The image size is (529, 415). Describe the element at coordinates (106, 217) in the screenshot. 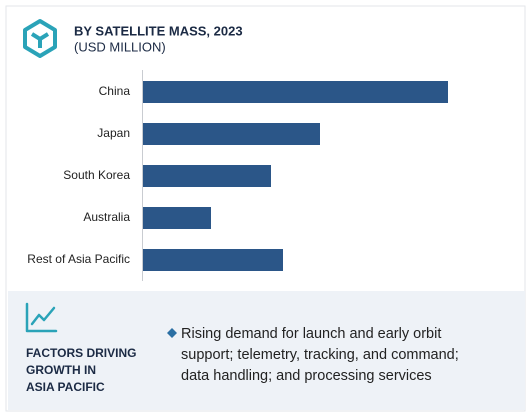

I see `category-label: Australia` at that location.